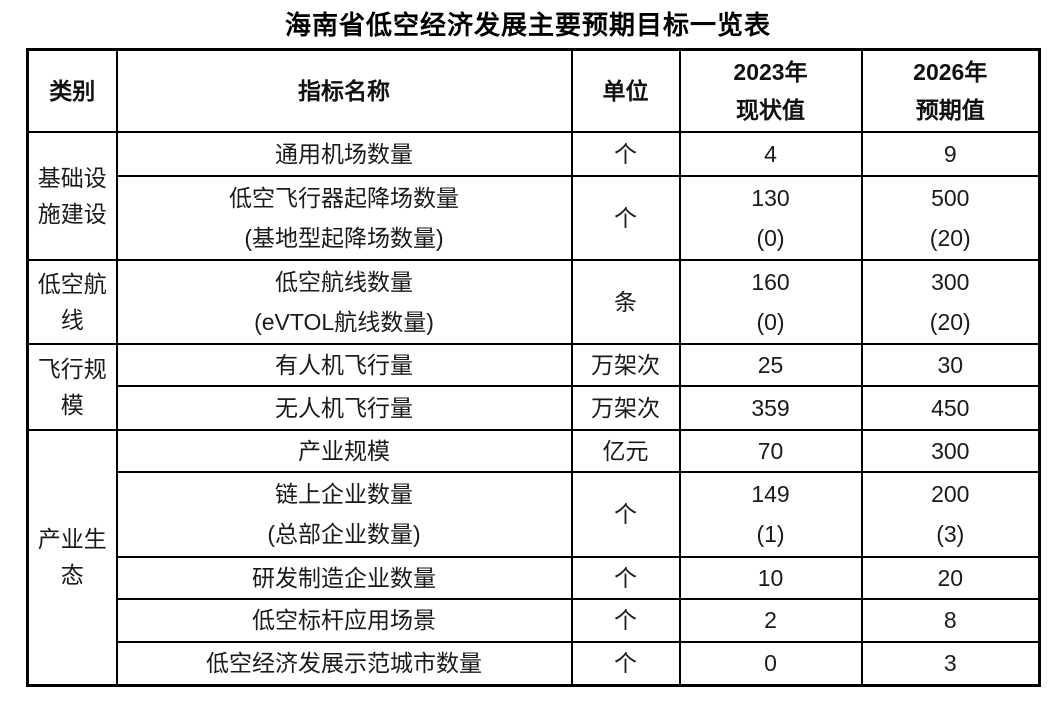  I want to click on indicator-line: (基地型起降场数量), so click(344, 237).